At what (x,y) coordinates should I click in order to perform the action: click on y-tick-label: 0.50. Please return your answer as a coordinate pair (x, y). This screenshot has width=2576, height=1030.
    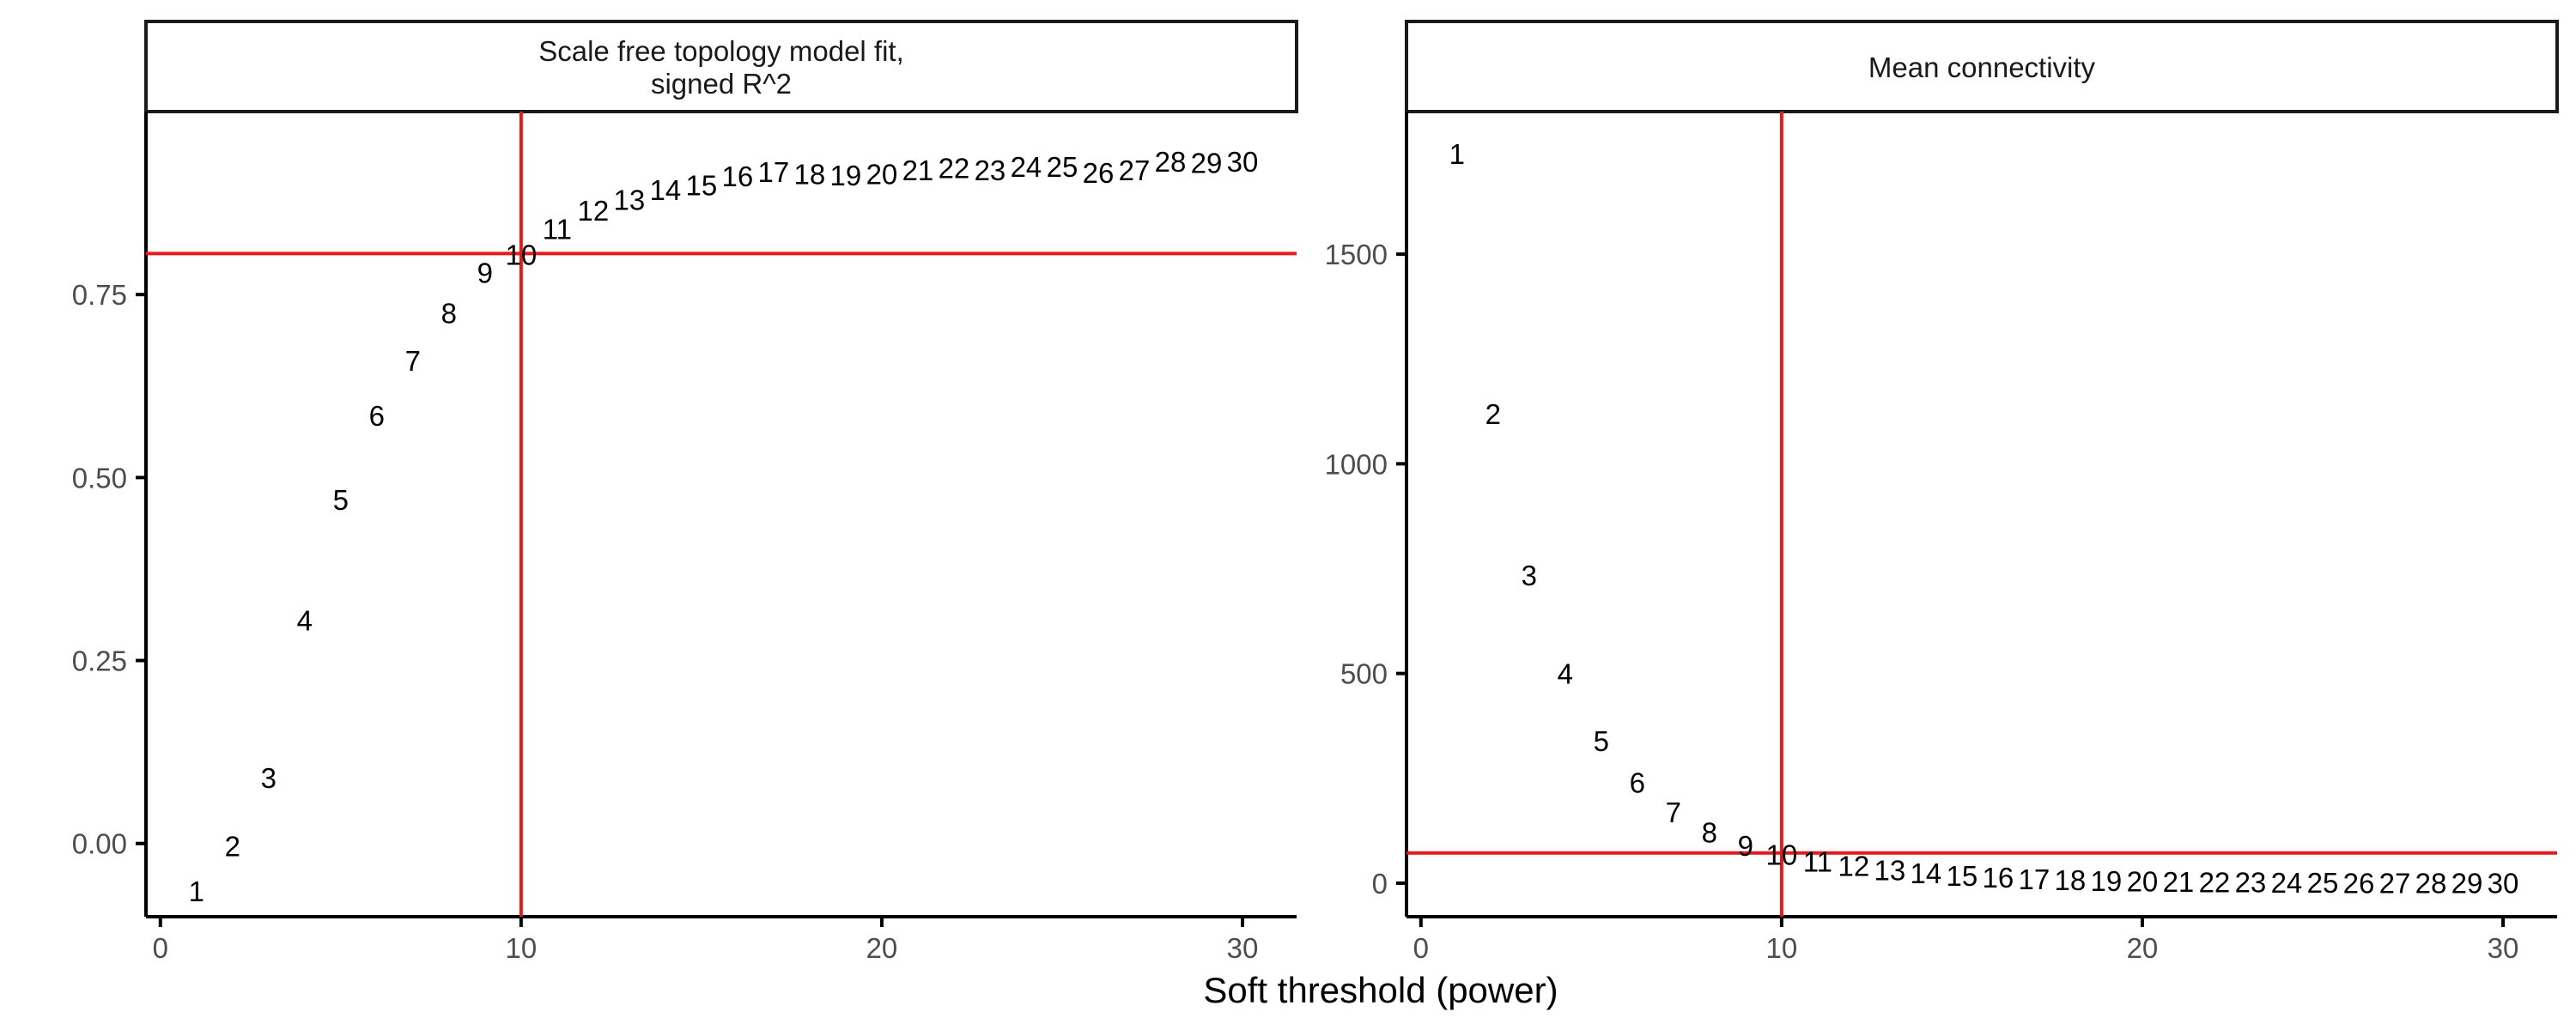
    Looking at the image, I should click on (99, 478).